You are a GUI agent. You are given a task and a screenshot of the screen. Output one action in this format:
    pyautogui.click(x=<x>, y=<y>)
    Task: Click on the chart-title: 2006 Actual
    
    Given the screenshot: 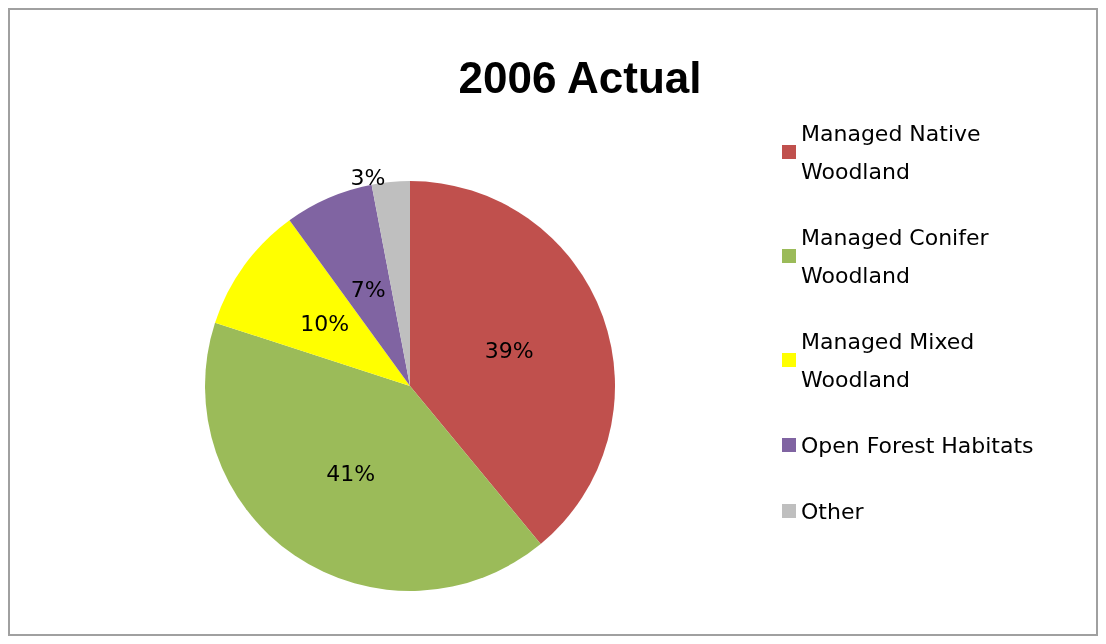 What is the action you would take?
    pyautogui.click(x=580, y=77)
    